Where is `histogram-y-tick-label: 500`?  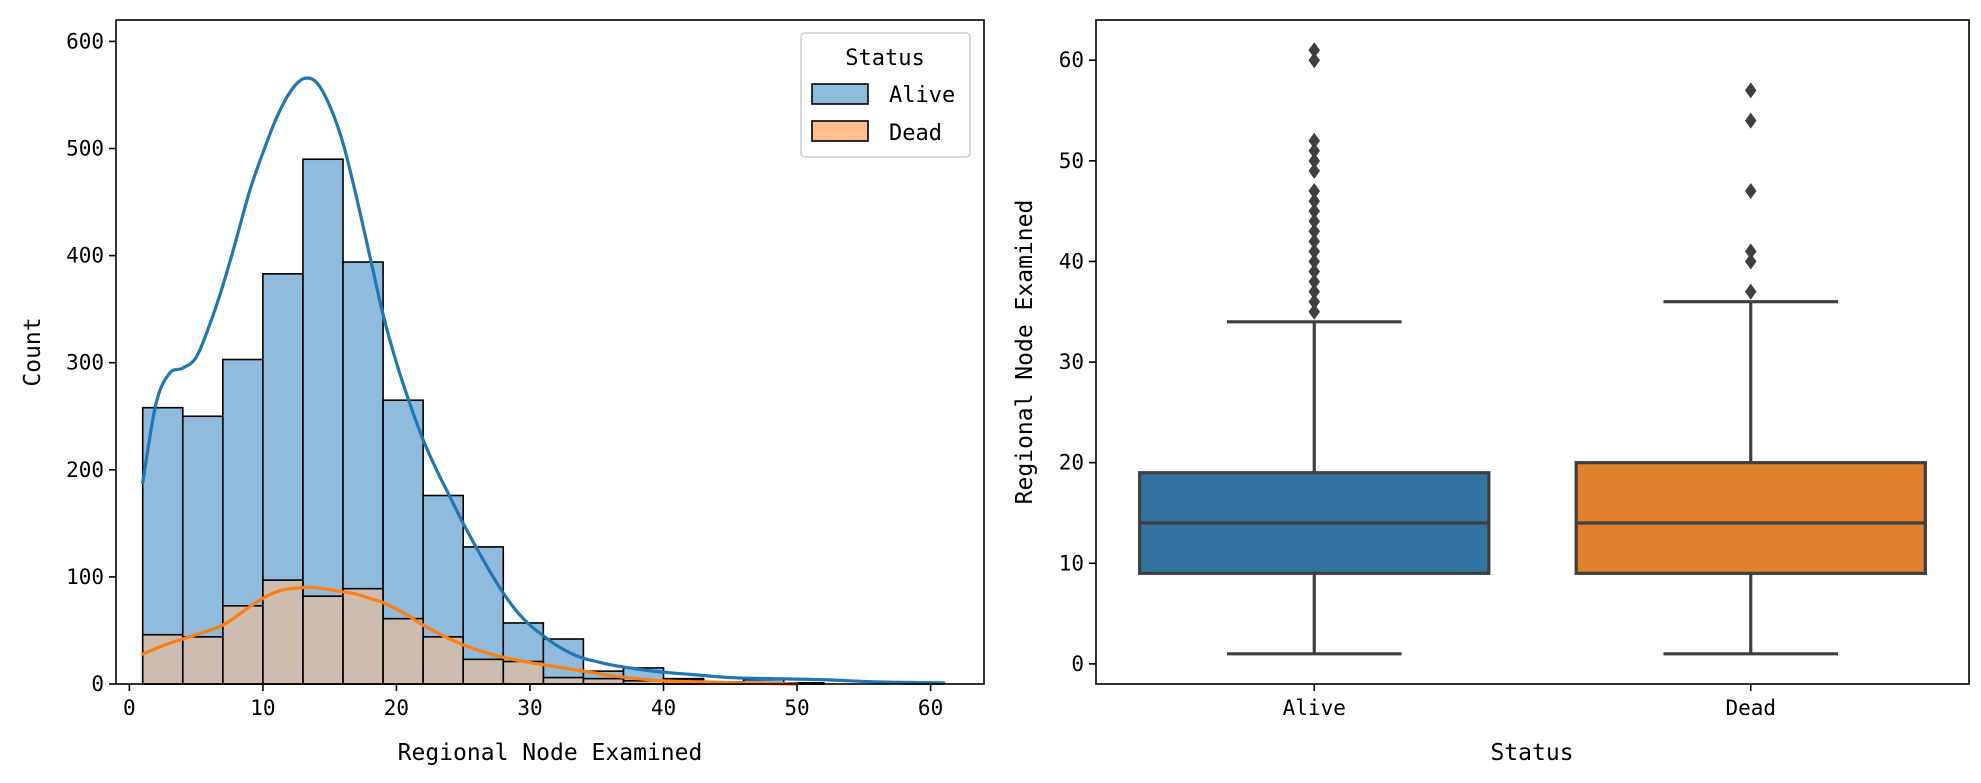
histogram-y-tick-label: 500 is located at coordinates (85, 149).